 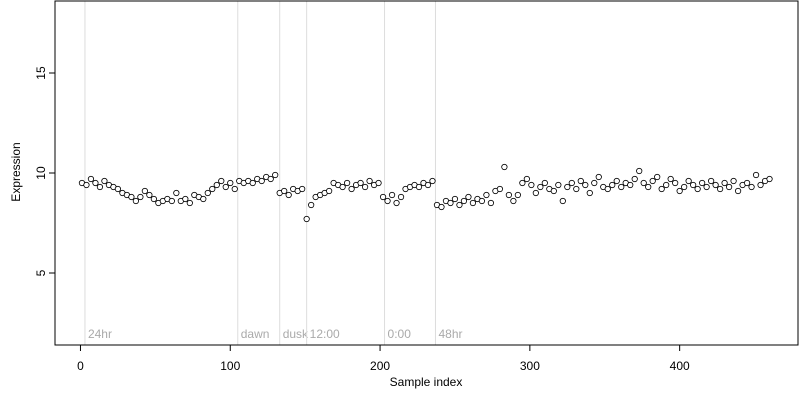 I want to click on y-tick-label: 15, so click(x=41, y=73).